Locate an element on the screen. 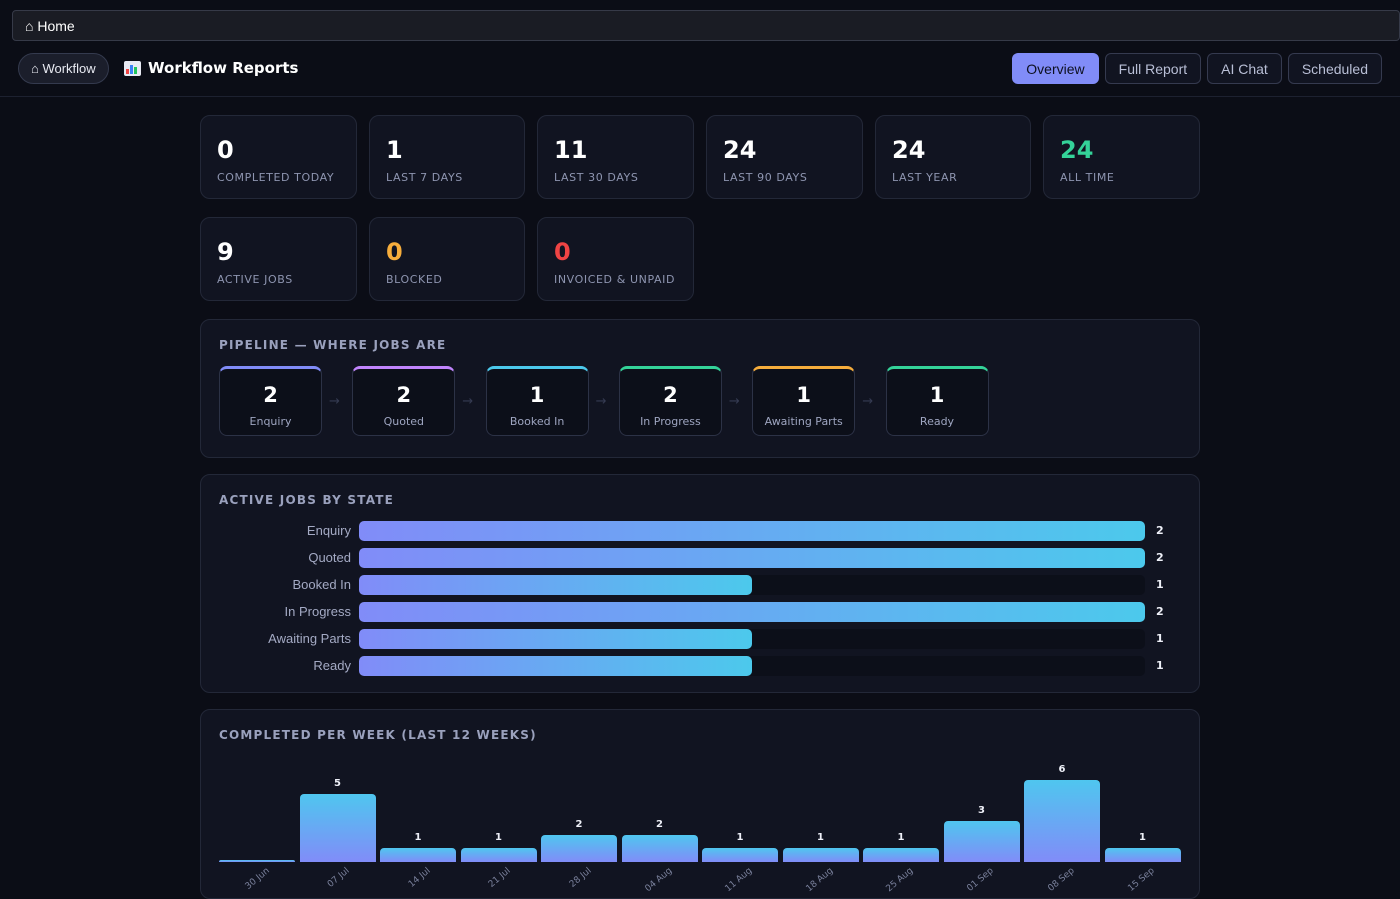  state-bar-row: Ready 1 is located at coordinates (701, 666).